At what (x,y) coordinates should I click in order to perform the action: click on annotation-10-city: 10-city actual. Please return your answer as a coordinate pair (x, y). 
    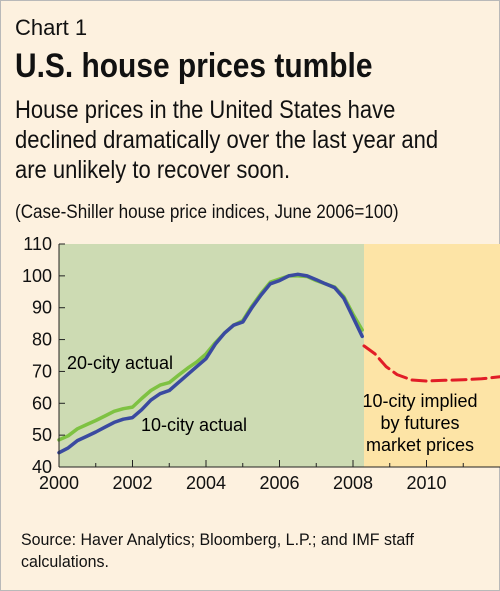
    Looking at the image, I should click on (194, 425).